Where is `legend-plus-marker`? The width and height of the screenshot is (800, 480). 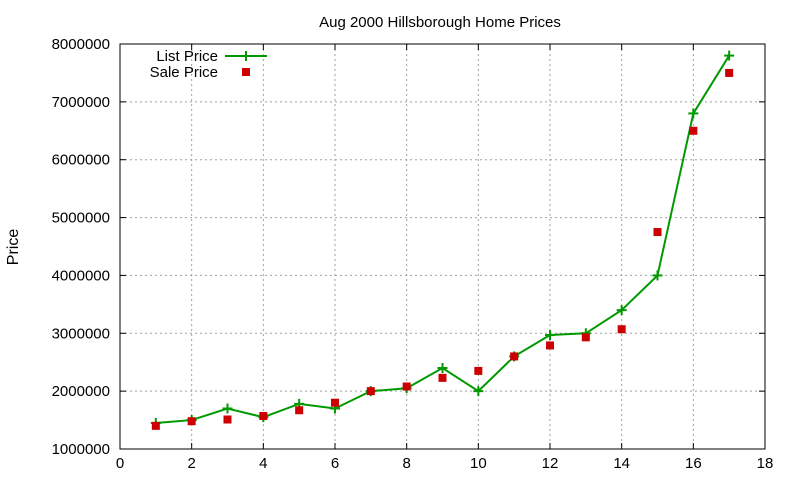 legend-plus-marker is located at coordinates (246, 56).